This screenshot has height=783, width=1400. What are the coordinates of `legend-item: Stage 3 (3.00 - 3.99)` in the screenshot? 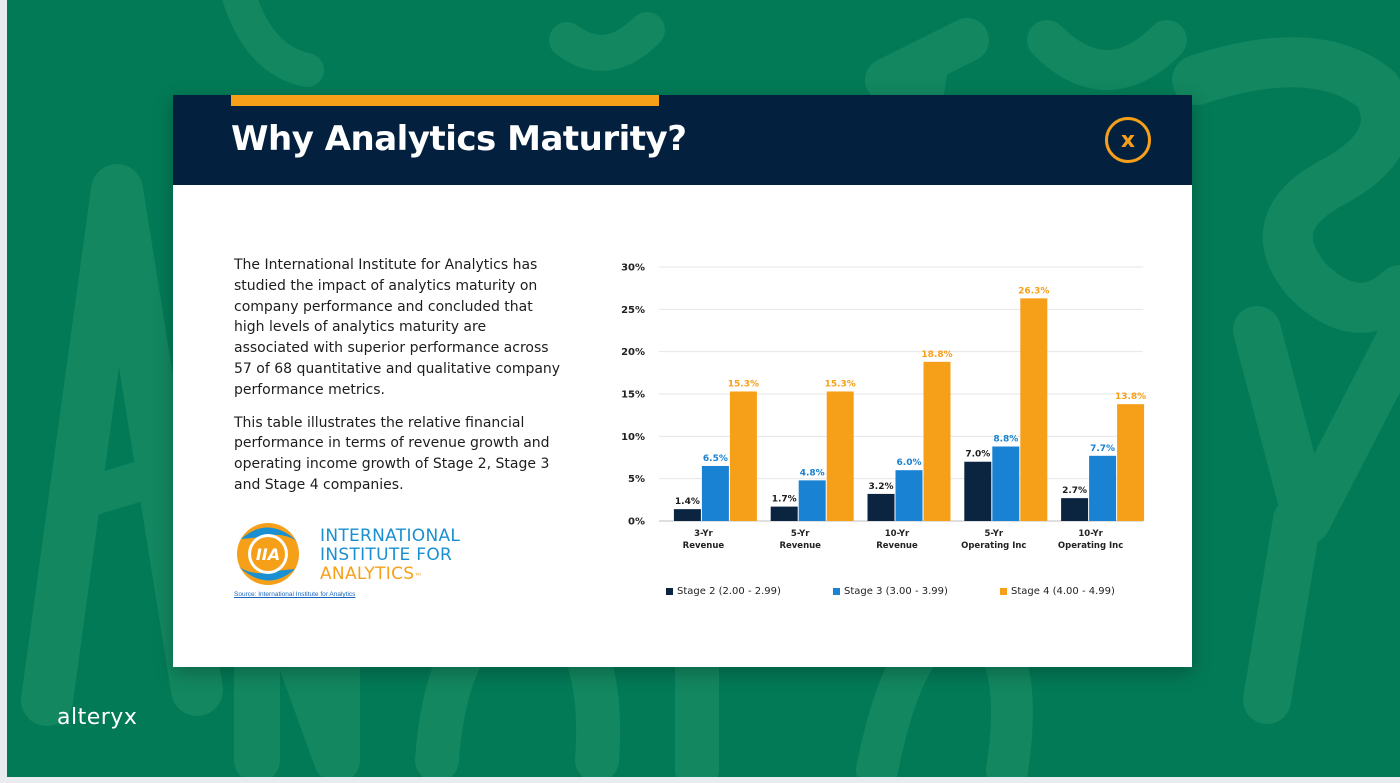 It's located at (890, 591).